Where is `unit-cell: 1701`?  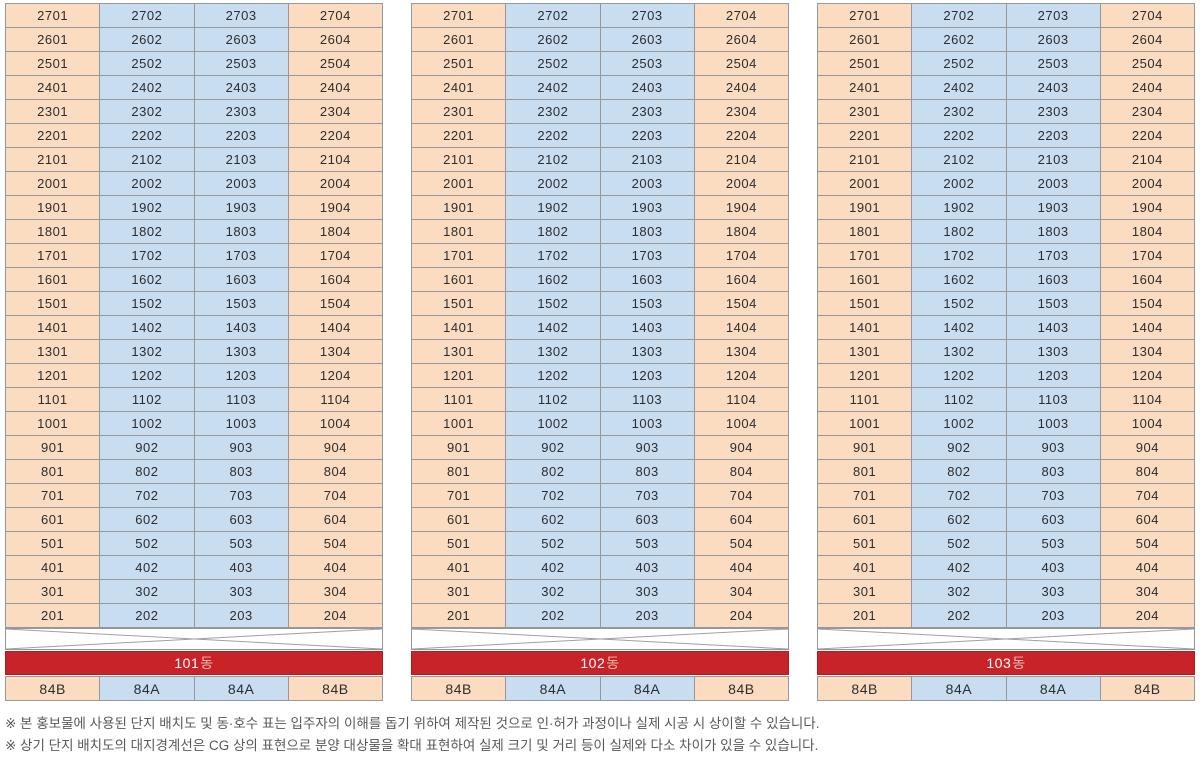
unit-cell: 1701 is located at coordinates (52, 255).